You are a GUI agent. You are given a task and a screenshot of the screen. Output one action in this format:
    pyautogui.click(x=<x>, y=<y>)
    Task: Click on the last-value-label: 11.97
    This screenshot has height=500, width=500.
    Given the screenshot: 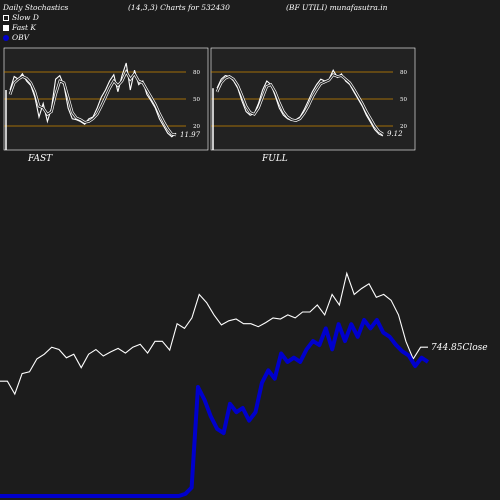 What is the action you would take?
    pyautogui.click(x=190, y=135)
    